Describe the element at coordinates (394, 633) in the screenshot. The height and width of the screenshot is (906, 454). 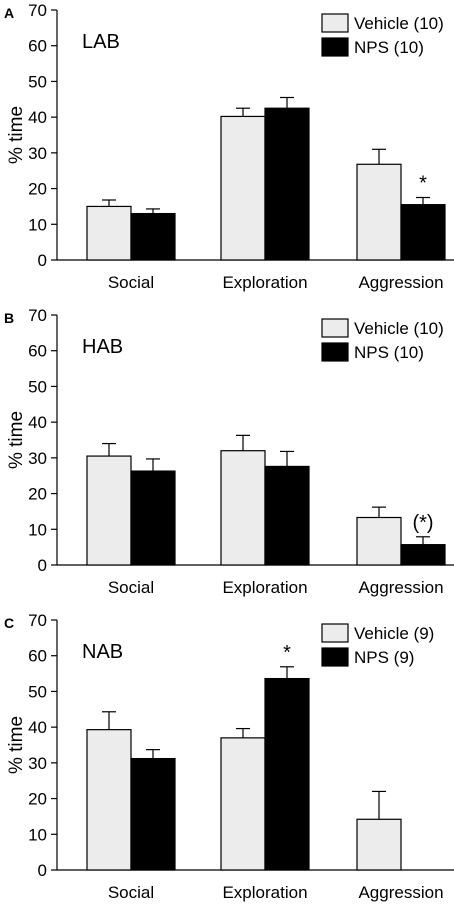
I see `legend-label: Vehicle (9)` at that location.